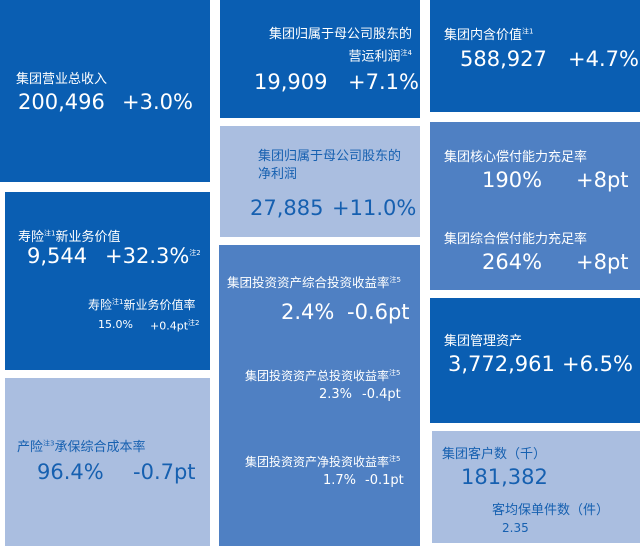 The image size is (640, 546). What do you see at coordinates (603, 59) in the screenshot?
I see `ev-change: +4.7%` at bounding box center [603, 59].